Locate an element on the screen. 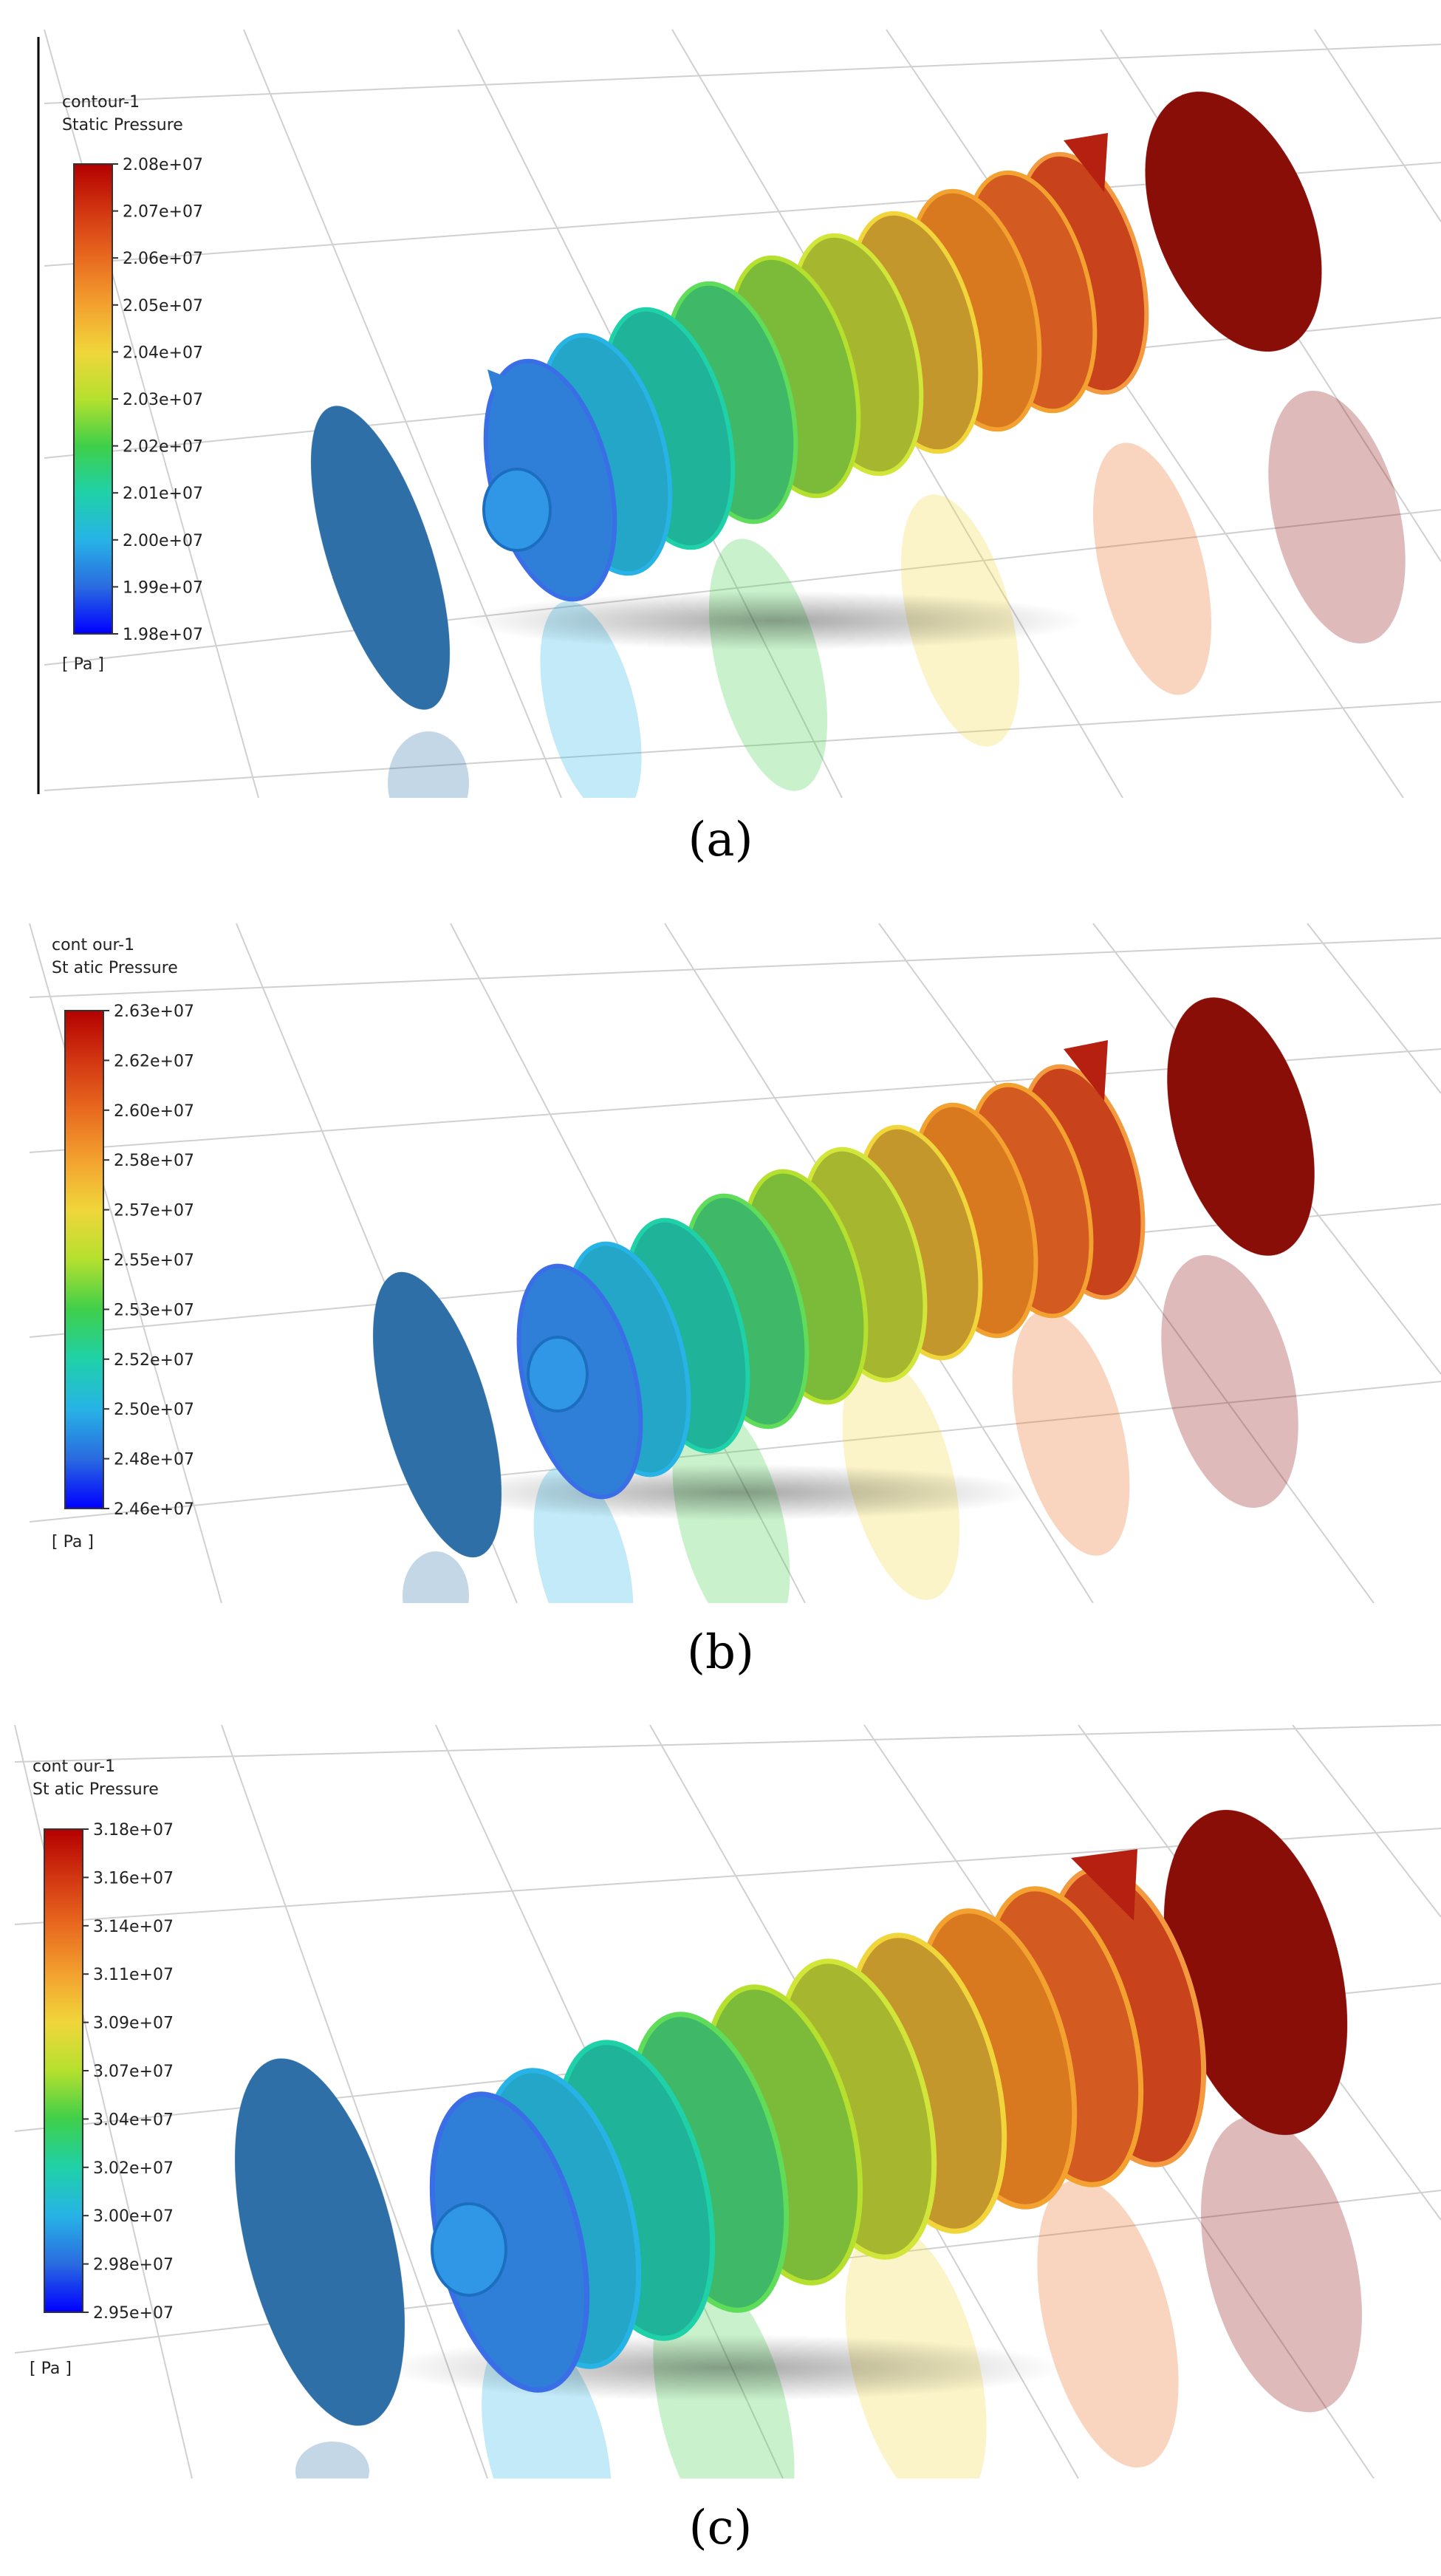  caption-c: (c) is located at coordinates (720, 2528).